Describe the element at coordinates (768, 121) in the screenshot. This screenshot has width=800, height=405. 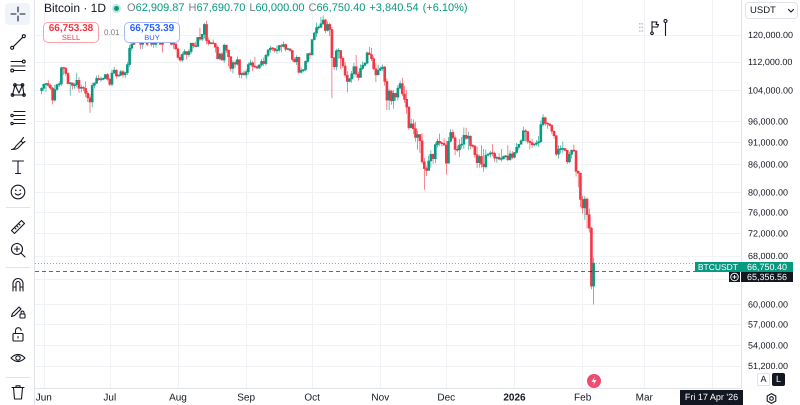
I see `y-tick-label: 96,000.00` at that location.